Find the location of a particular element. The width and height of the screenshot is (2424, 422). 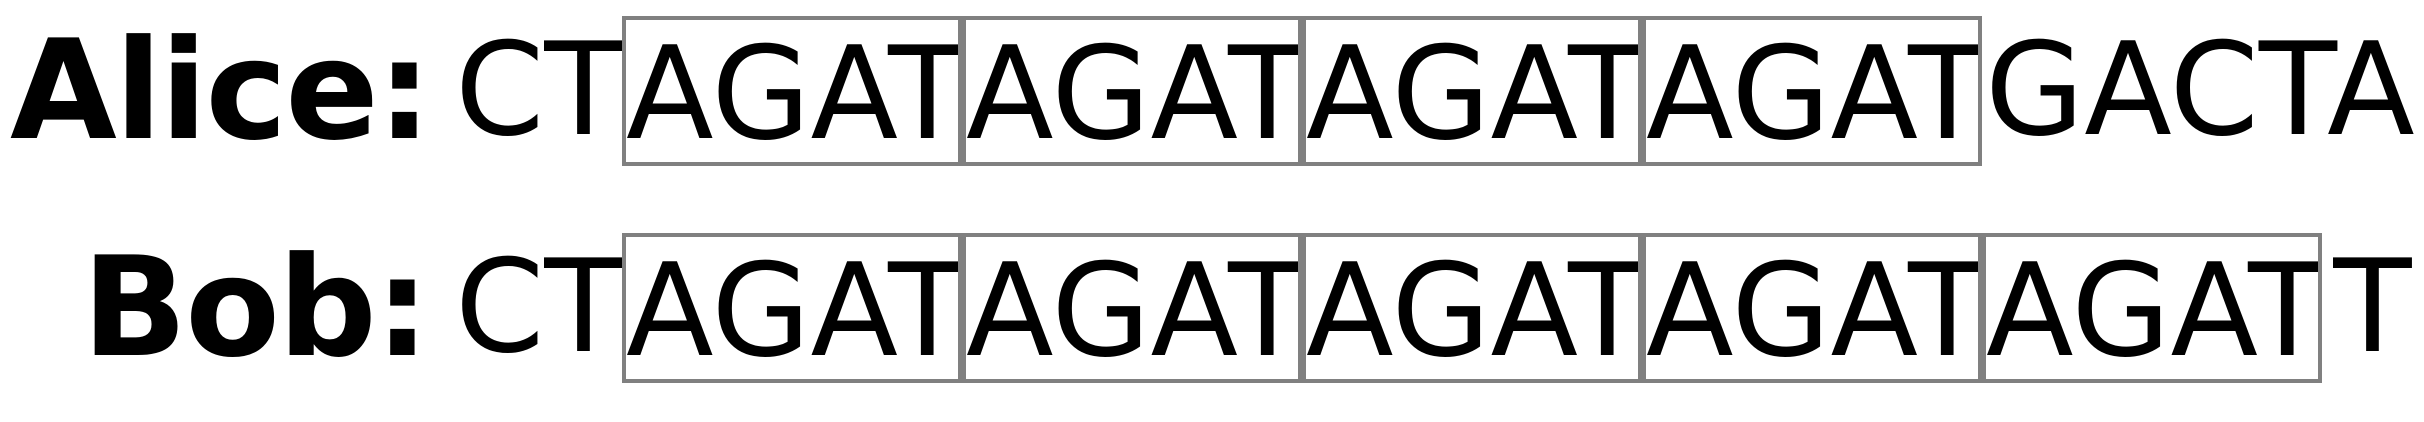

row-label-alice: Alice: is located at coordinates (221, 90).